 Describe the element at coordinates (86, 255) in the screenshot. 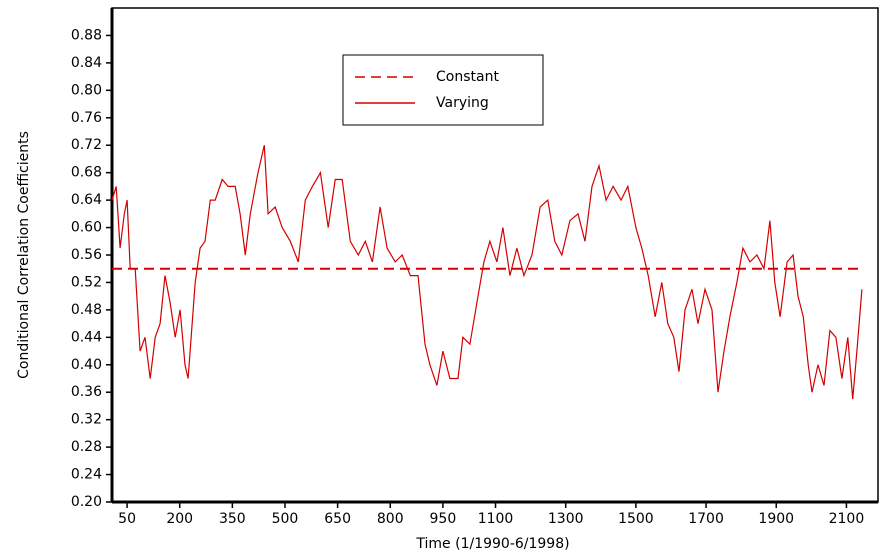

I see `y-tick-label: 0.56` at that location.